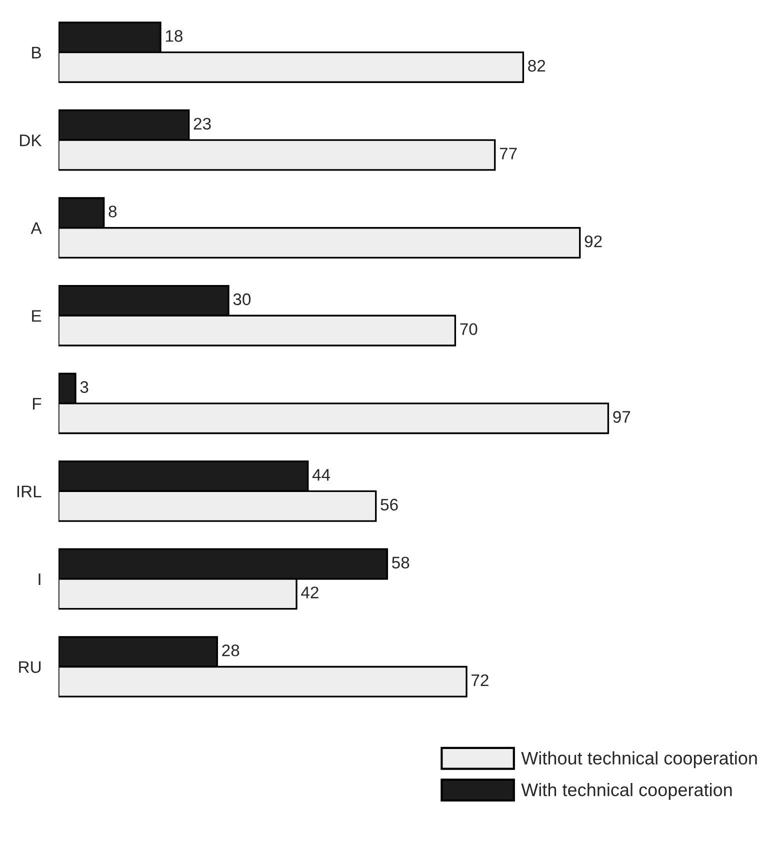 The image size is (780, 841). Describe the element at coordinates (537, 66) in the screenshot. I see `data-label: 82` at that location.